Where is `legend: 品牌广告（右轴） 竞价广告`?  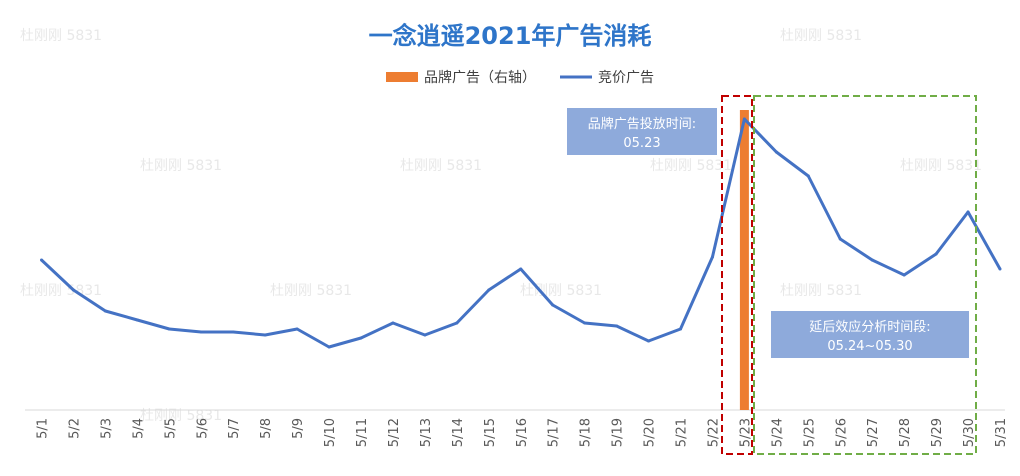
legend: 品牌广告（右轴） 竞价广告 is located at coordinates (520, 77).